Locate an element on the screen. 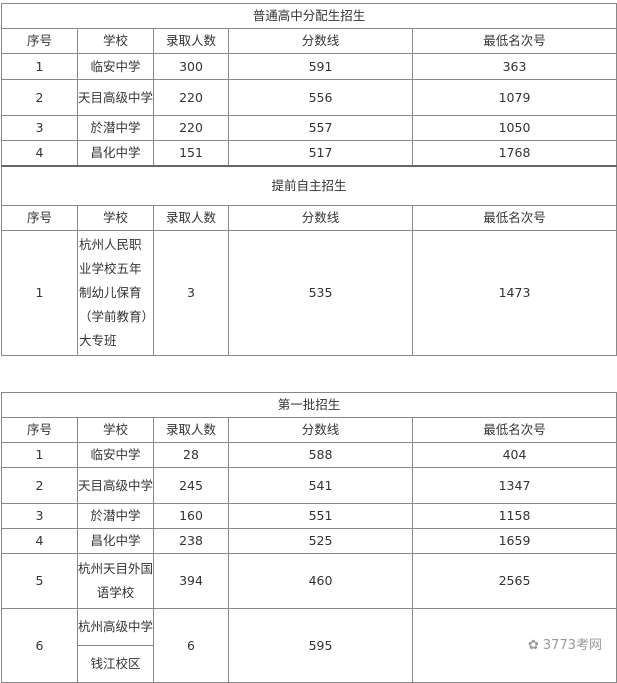  table-row: 2 天目高级中学 220 556 1079 is located at coordinates (309, 97).